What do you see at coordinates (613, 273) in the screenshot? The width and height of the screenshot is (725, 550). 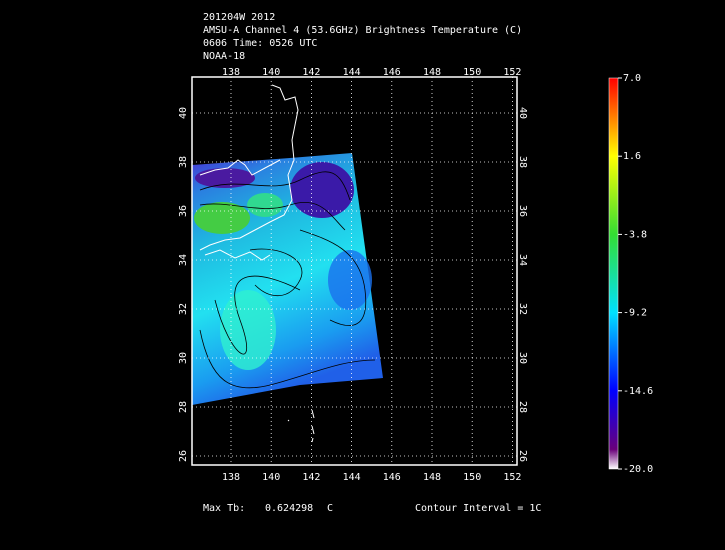 I see `colorbar` at bounding box center [613, 273].